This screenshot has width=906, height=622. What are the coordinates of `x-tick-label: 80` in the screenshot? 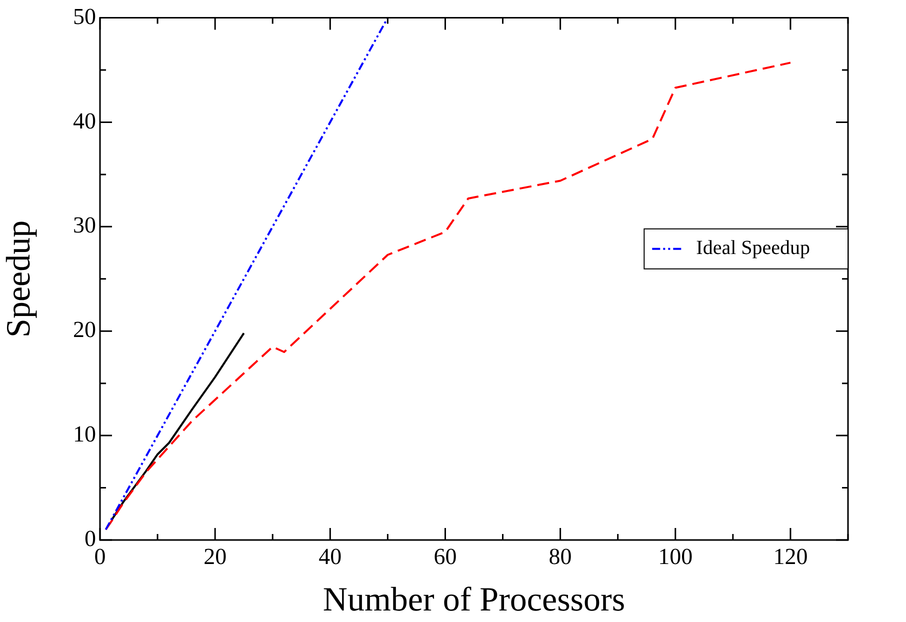 It's located at (560, 556).